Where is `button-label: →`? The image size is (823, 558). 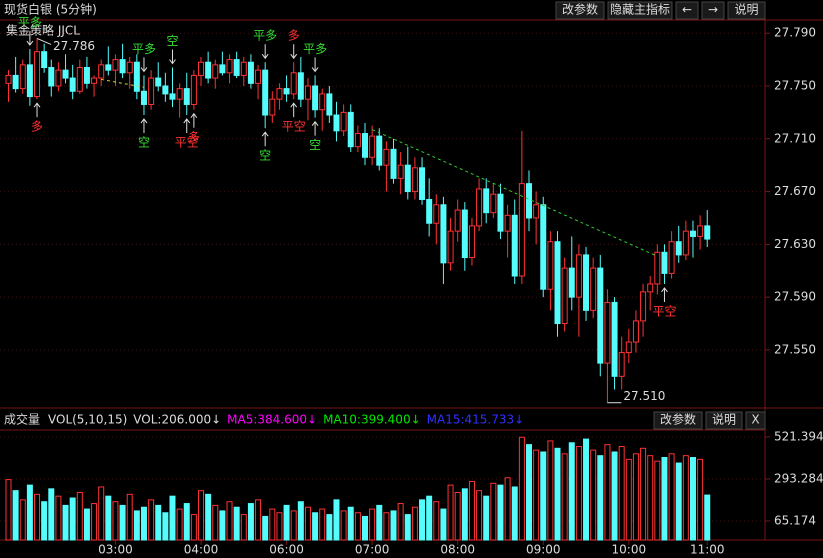 button-label: → is located at coordinates (713, 10).